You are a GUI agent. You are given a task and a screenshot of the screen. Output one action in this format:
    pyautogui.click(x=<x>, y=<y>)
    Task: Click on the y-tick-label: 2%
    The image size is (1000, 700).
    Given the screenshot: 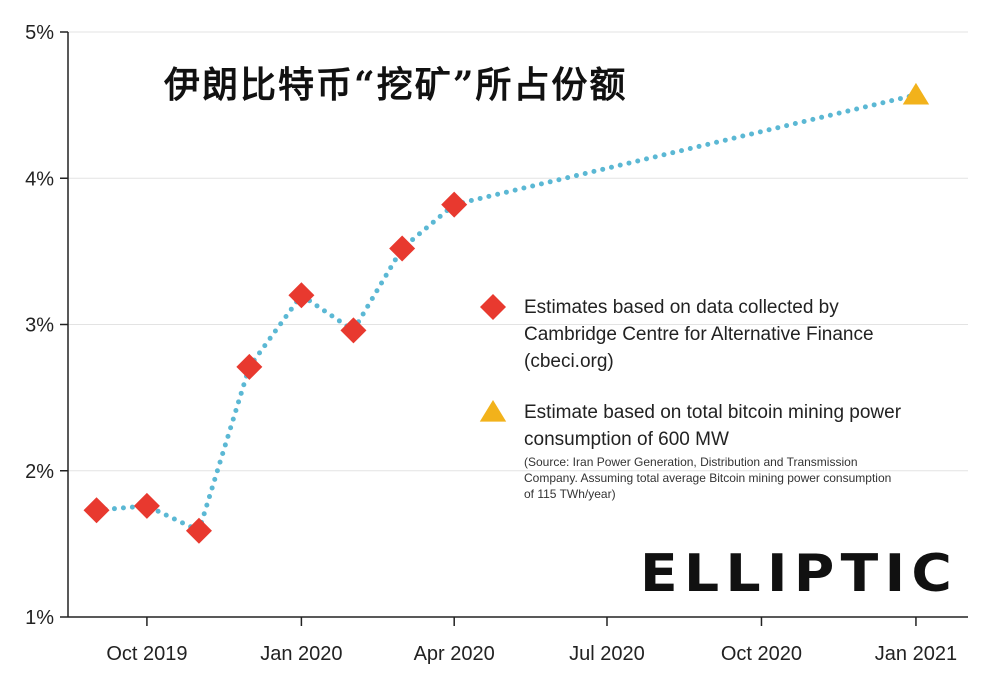 What is the action you would take?
    pyautogui.click(x=39, y=472)
    